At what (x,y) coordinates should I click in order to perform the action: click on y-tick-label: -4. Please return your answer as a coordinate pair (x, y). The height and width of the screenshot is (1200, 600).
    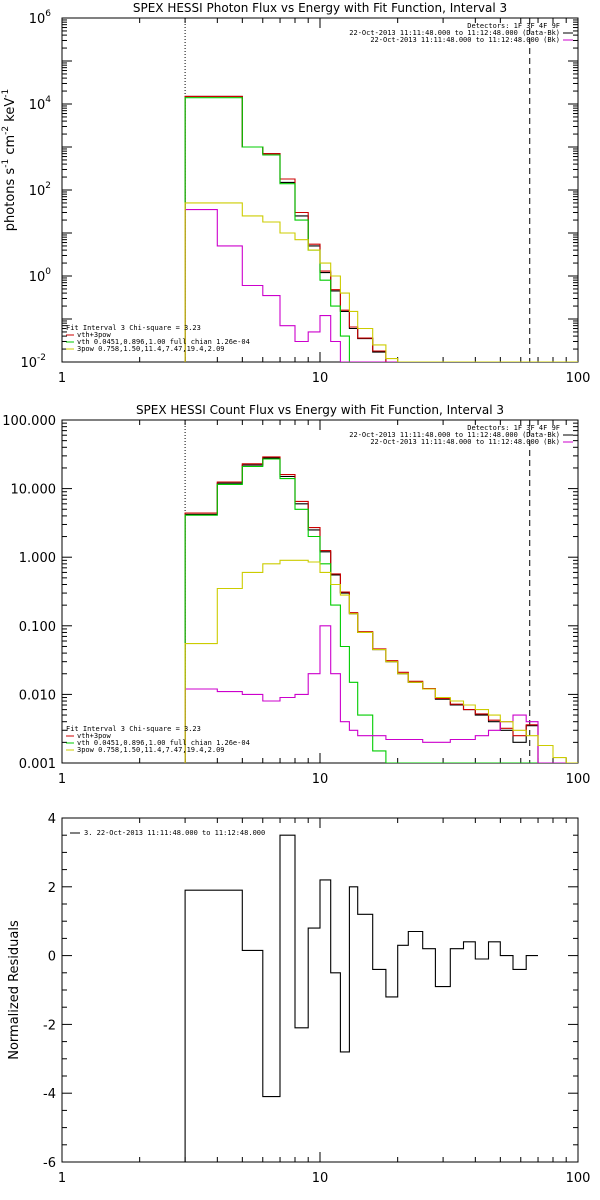
    Looking at the image, I should click on (49, 1094).